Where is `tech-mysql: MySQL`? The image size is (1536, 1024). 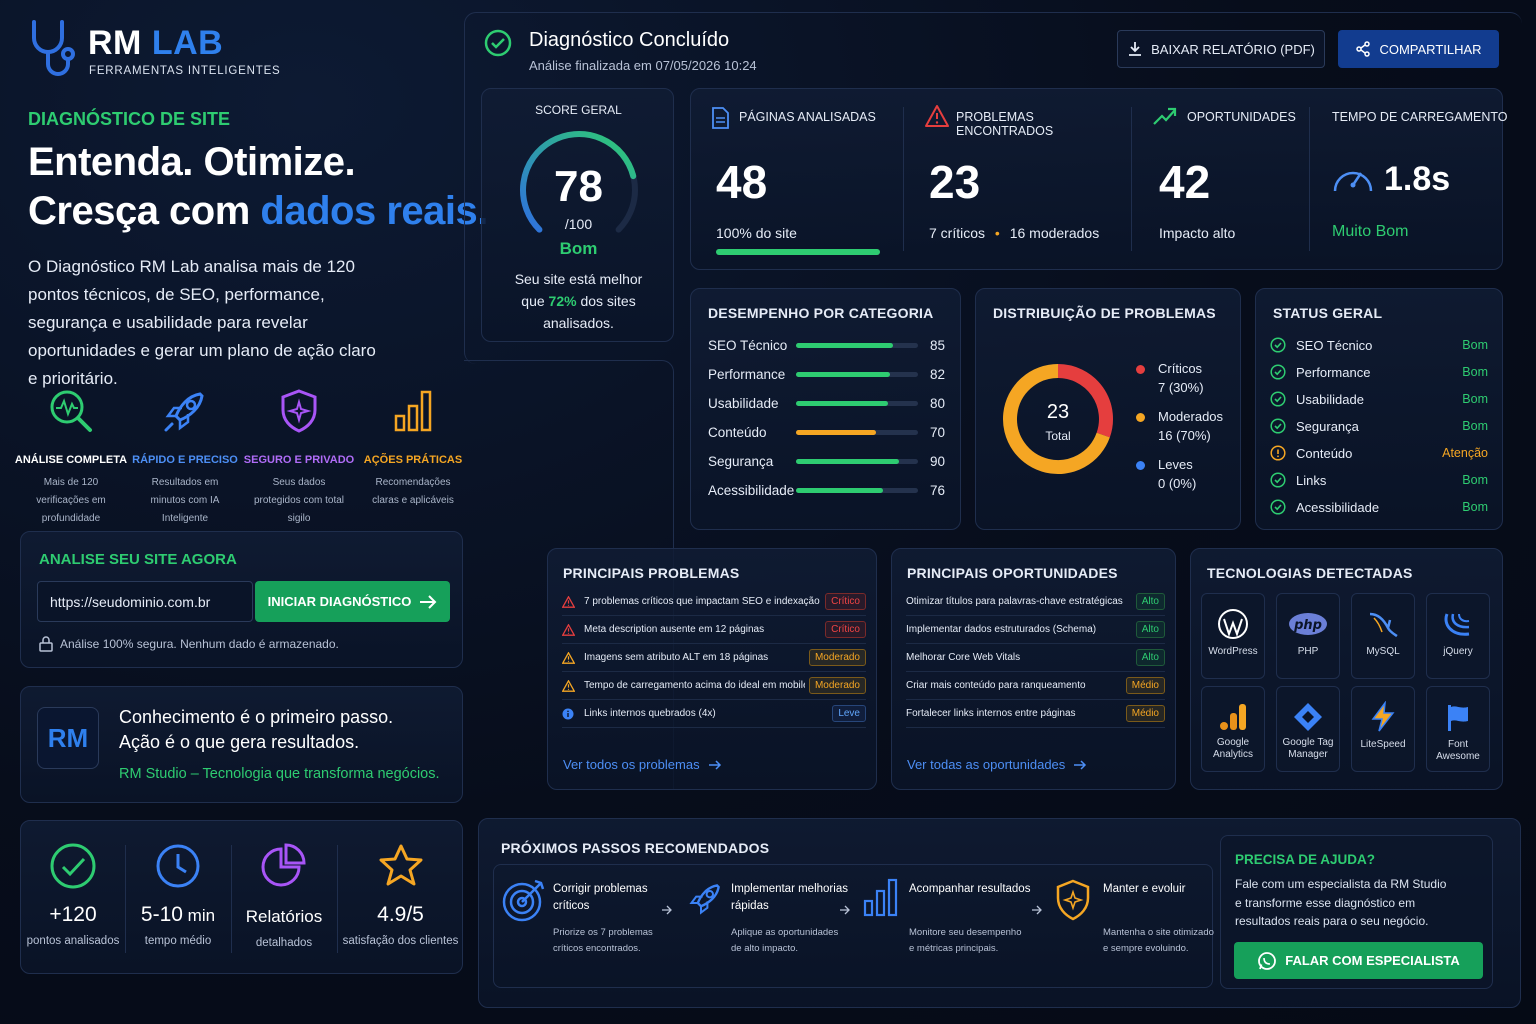
tech-mysql: MySQL is located at coordinates (1383, 636).